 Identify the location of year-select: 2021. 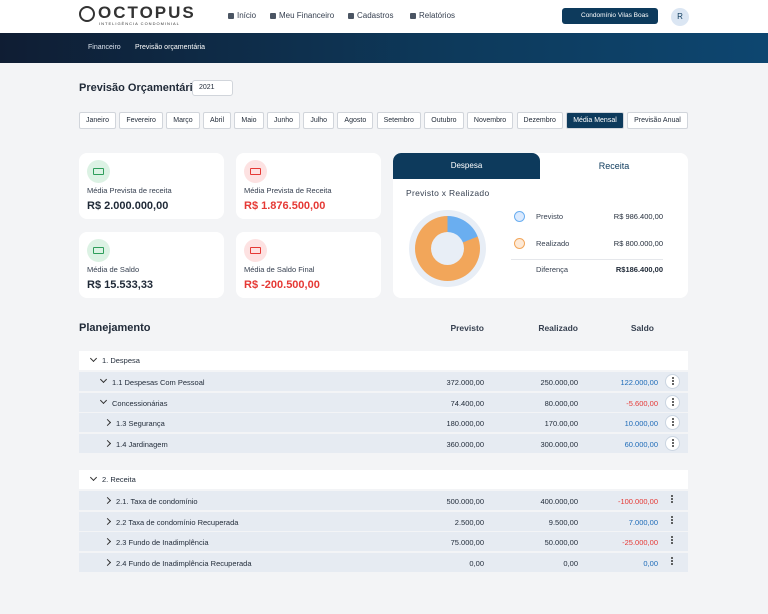
(212, 88).